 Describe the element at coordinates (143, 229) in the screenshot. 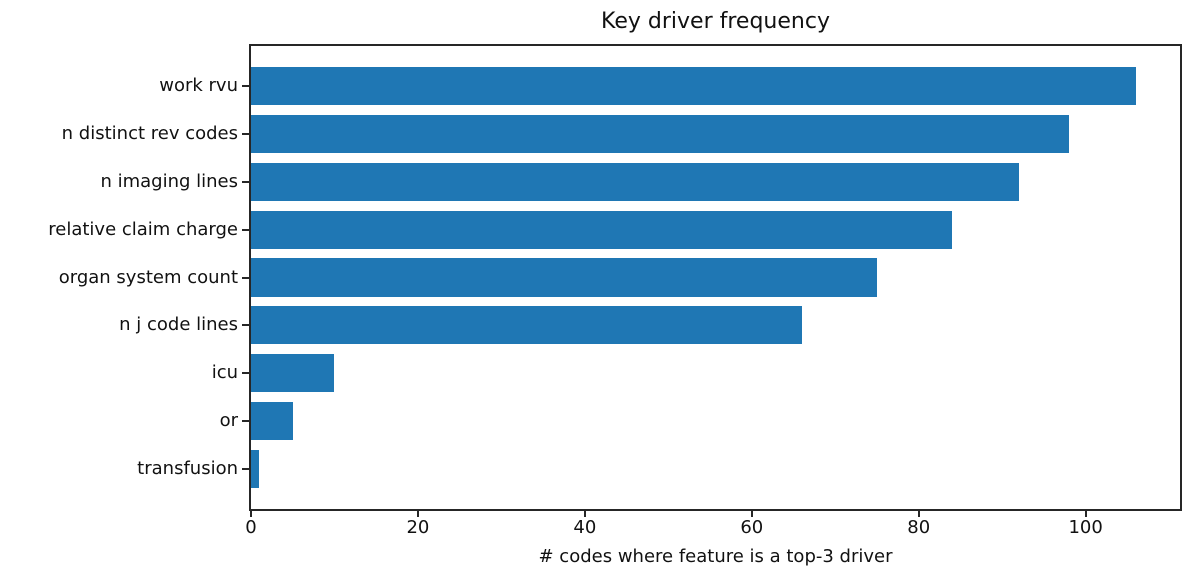

I see `y-tick-label: relative claim charge` at that location.